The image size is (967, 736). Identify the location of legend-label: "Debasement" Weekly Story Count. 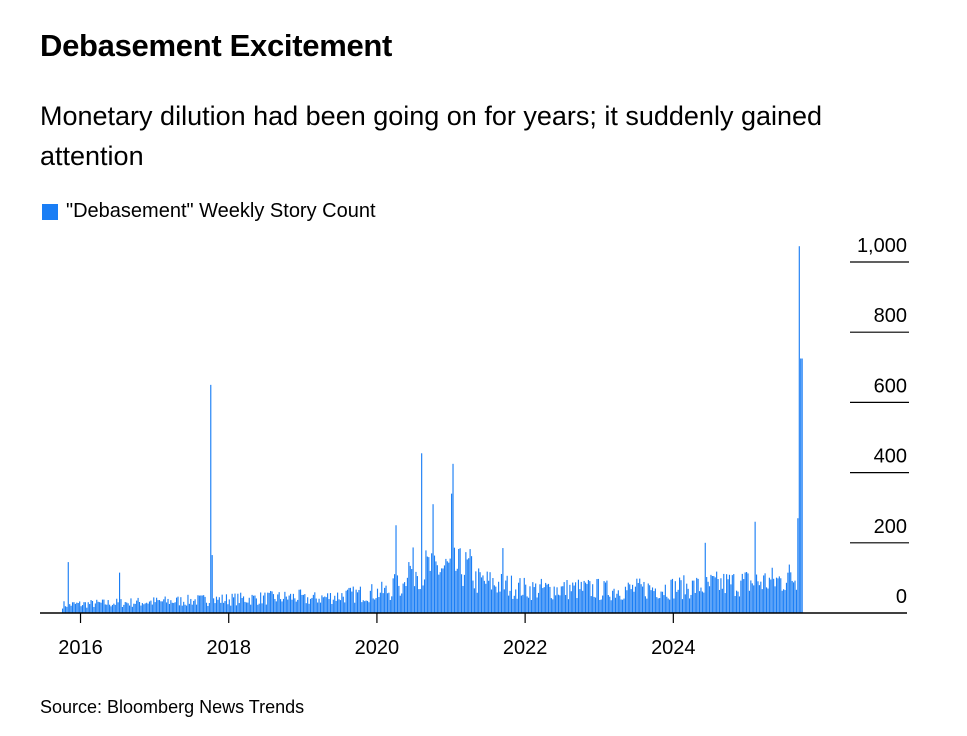
(221, 211).